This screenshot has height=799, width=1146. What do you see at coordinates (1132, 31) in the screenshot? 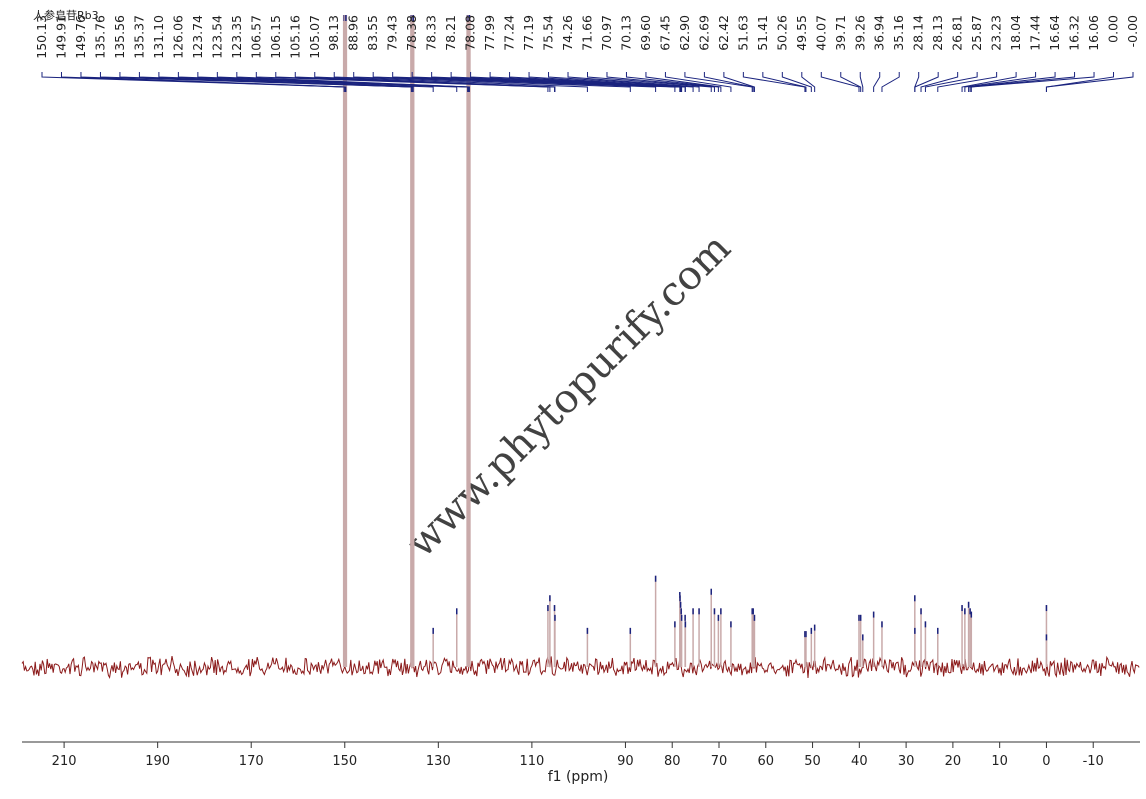
I see `peak-label: -0.00` at bounding box center [1132, 31].